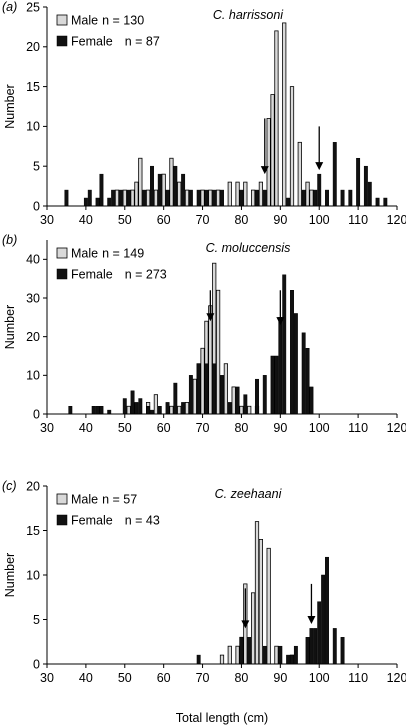  I want to click on x-tick-label: 90, so click(280, 428).